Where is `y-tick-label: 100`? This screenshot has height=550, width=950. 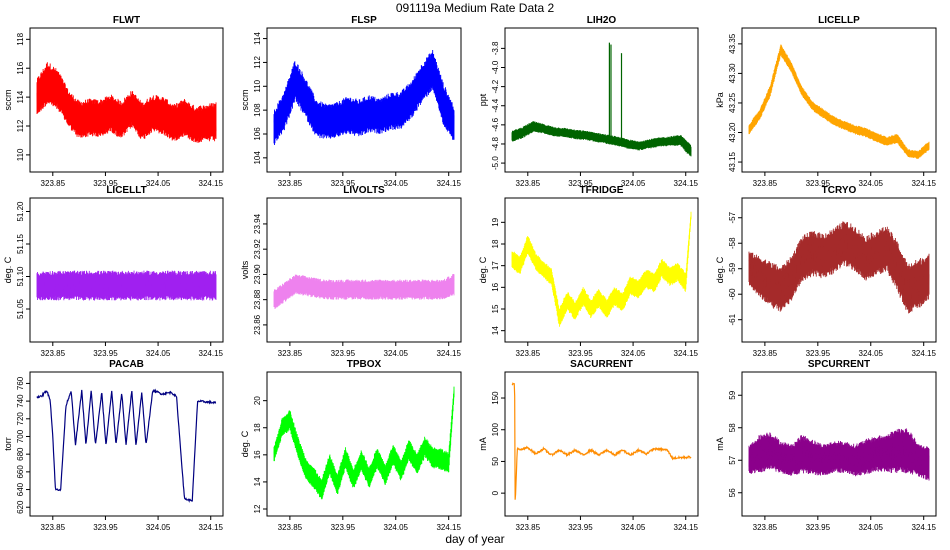 y-tick-label: 100 is located at coordinates (495, 430).